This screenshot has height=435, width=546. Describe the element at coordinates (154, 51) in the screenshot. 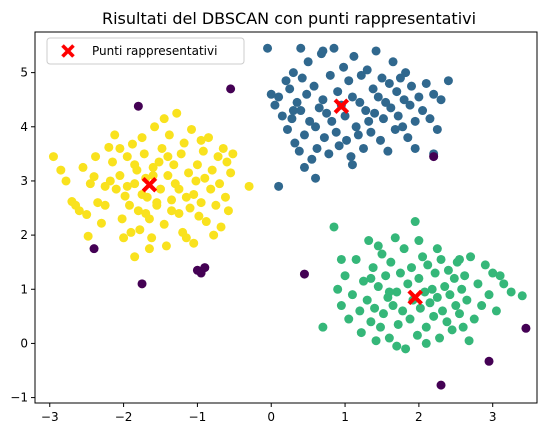

I see `legend-label: Punti rappresentativi` at that location.